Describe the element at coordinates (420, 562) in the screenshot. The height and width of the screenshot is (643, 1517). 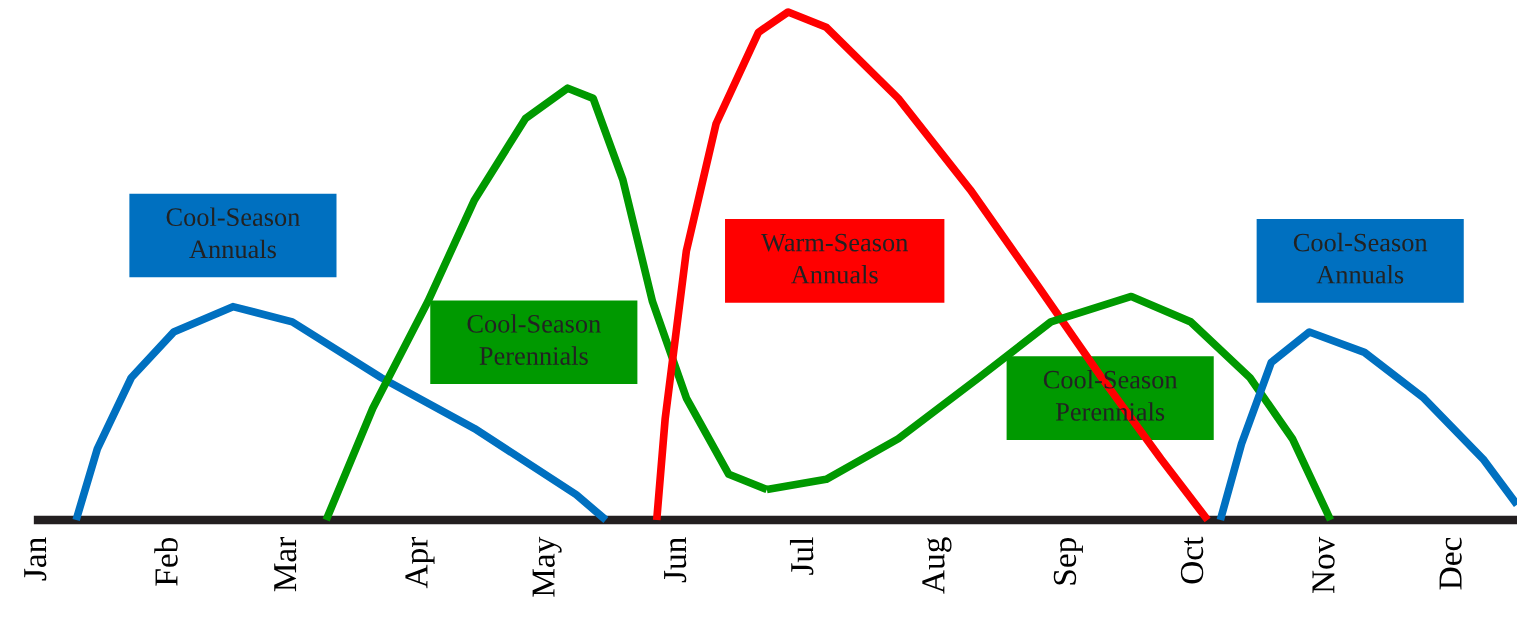
I see `x-tick-label: Apr` at that location.